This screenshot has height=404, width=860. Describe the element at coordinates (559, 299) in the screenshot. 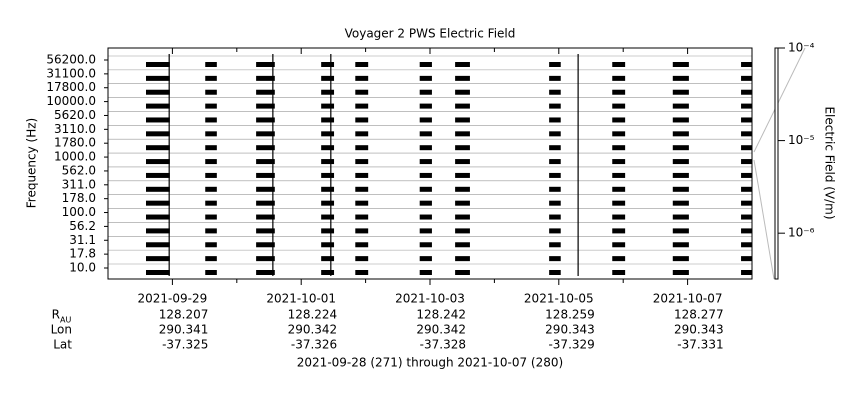

I see `x-tick-label: 2021-10-05` at that location.